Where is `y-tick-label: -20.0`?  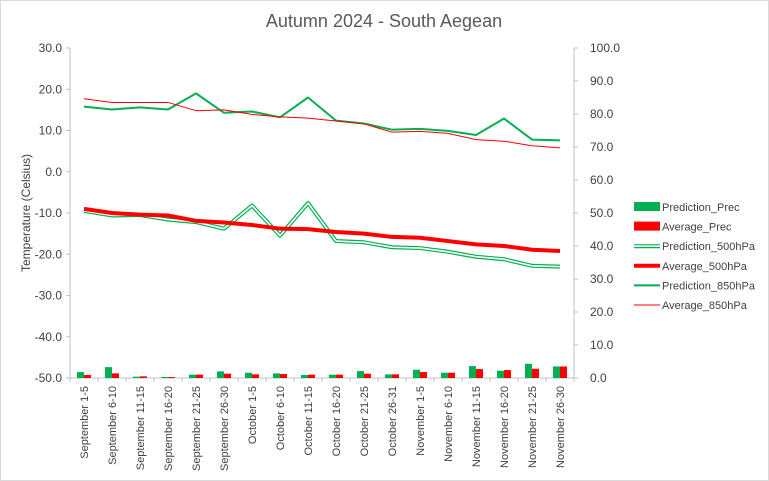 y-tick-label: -20.0 is located at coordinates (49, 254).